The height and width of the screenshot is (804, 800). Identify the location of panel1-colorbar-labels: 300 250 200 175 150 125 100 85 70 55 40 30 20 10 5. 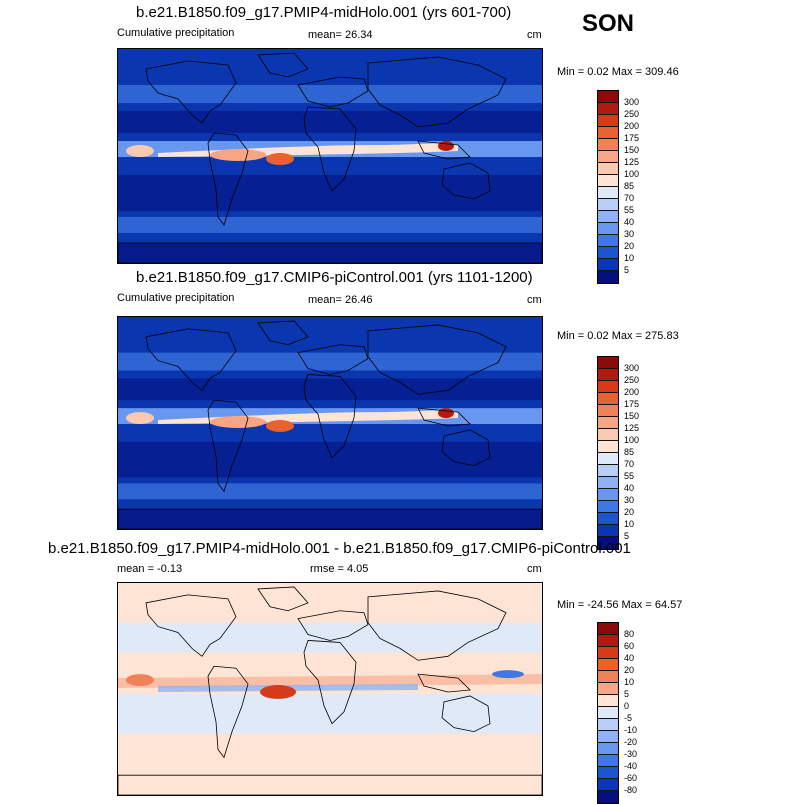
(632, 182).